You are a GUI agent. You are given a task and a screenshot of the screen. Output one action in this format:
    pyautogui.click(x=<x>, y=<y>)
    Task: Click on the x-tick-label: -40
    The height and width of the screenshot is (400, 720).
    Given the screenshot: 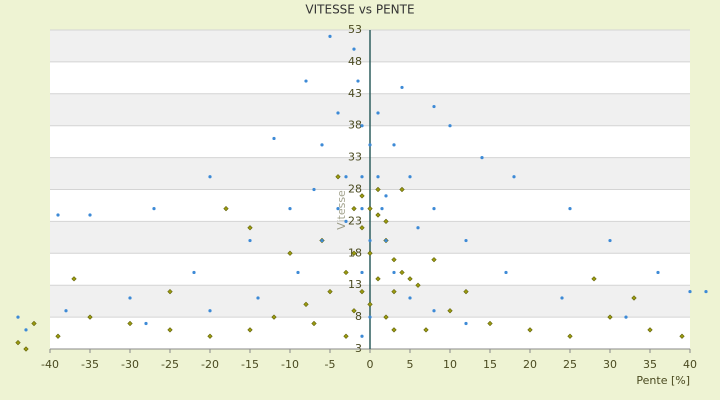 What is the action you would take?
    pyautogui.click(x=50, y=364)
    